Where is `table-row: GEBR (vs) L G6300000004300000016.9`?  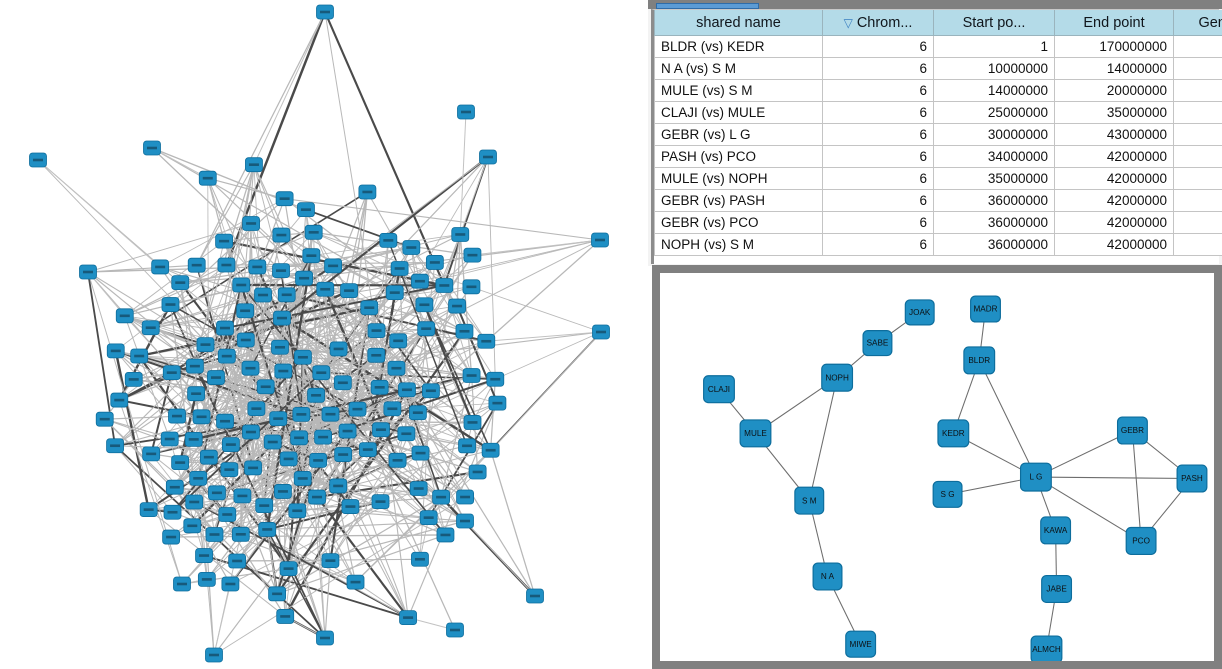 table-row: GEBR (vs) L G6300000004300000016.9 is located at coordinates (938, 134).